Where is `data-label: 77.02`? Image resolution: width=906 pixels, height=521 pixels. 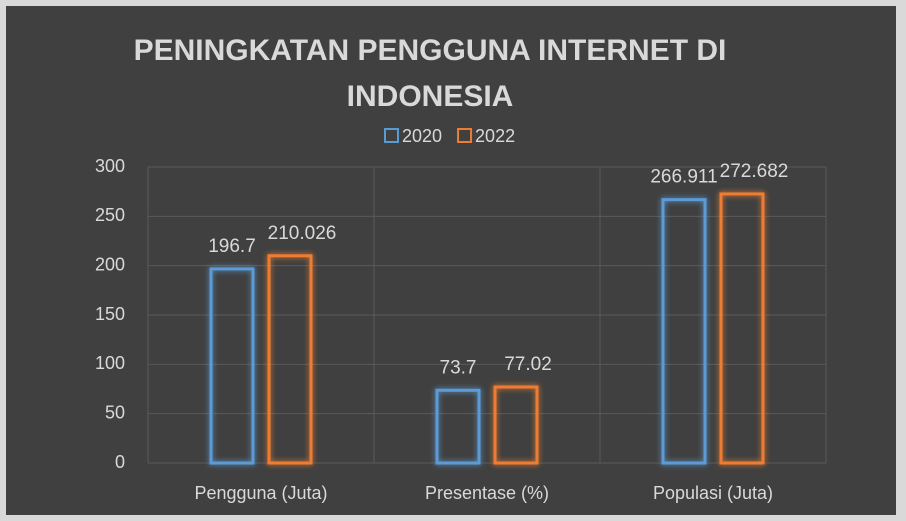 data-label: 77.02 is located at coordinates (528, 364).